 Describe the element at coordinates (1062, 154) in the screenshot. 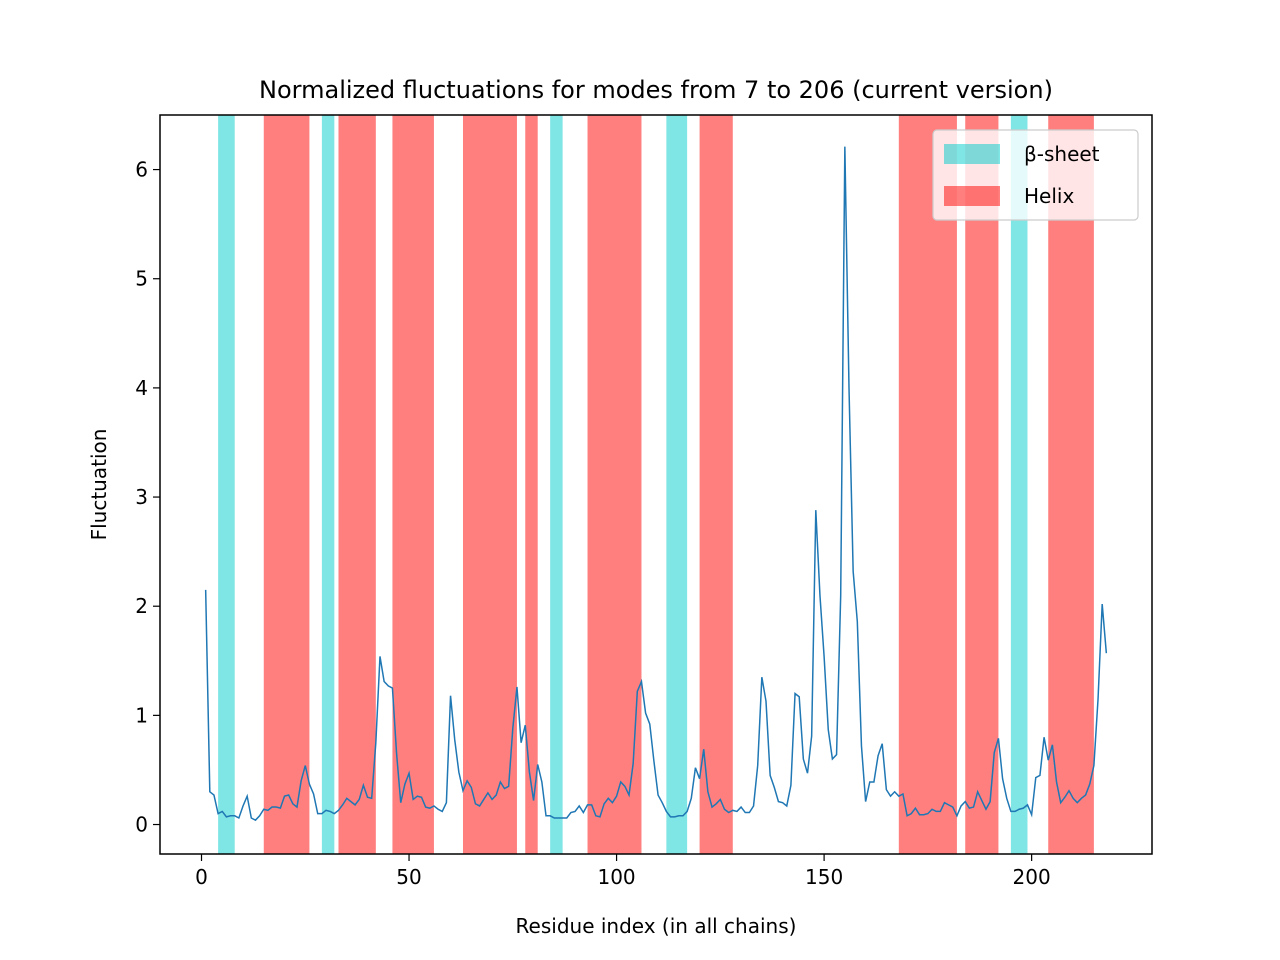

I see `legend-label-0: β-sheet` at that location.